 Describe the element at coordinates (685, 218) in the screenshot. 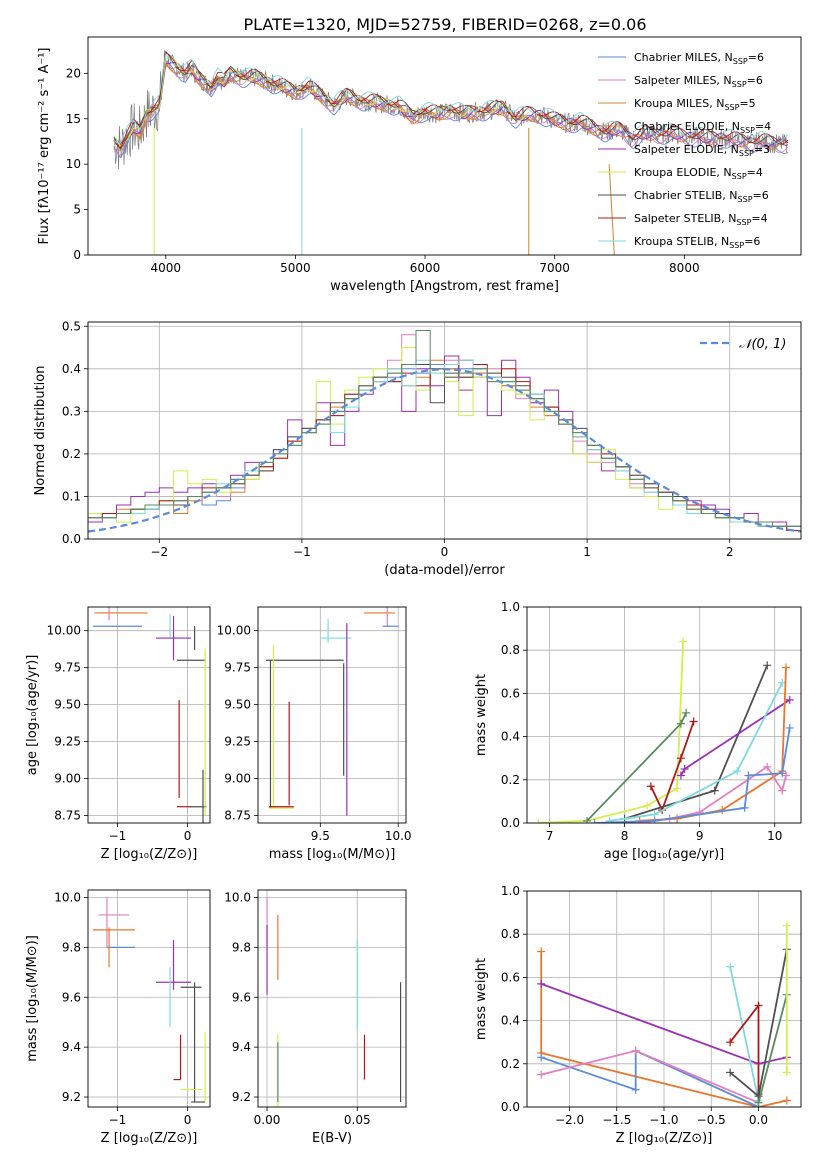

I see `legend-text: Salpeter STELIB, N` at that location.